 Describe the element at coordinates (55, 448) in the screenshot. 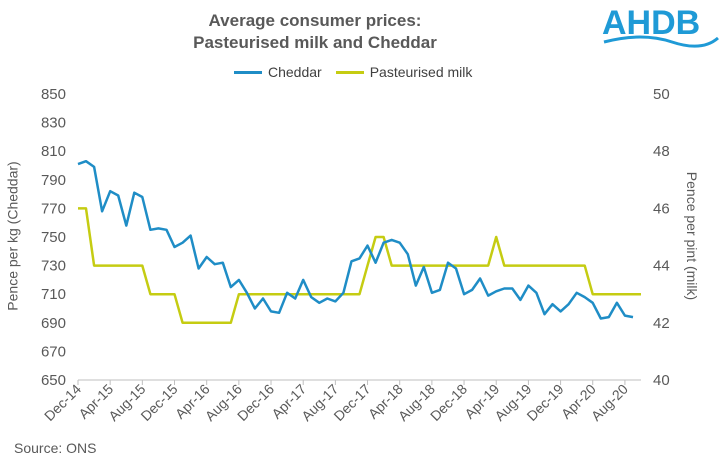

I see `source-note: Source: ONS` at that location.